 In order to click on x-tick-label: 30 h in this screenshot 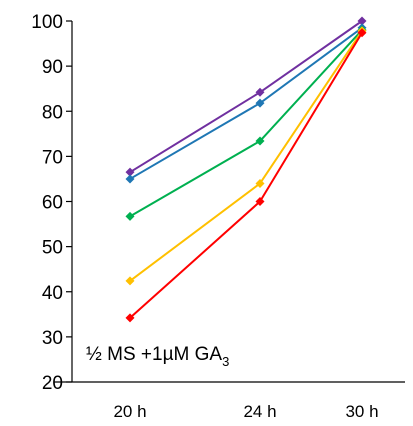, I will do `click(361, 411)`.